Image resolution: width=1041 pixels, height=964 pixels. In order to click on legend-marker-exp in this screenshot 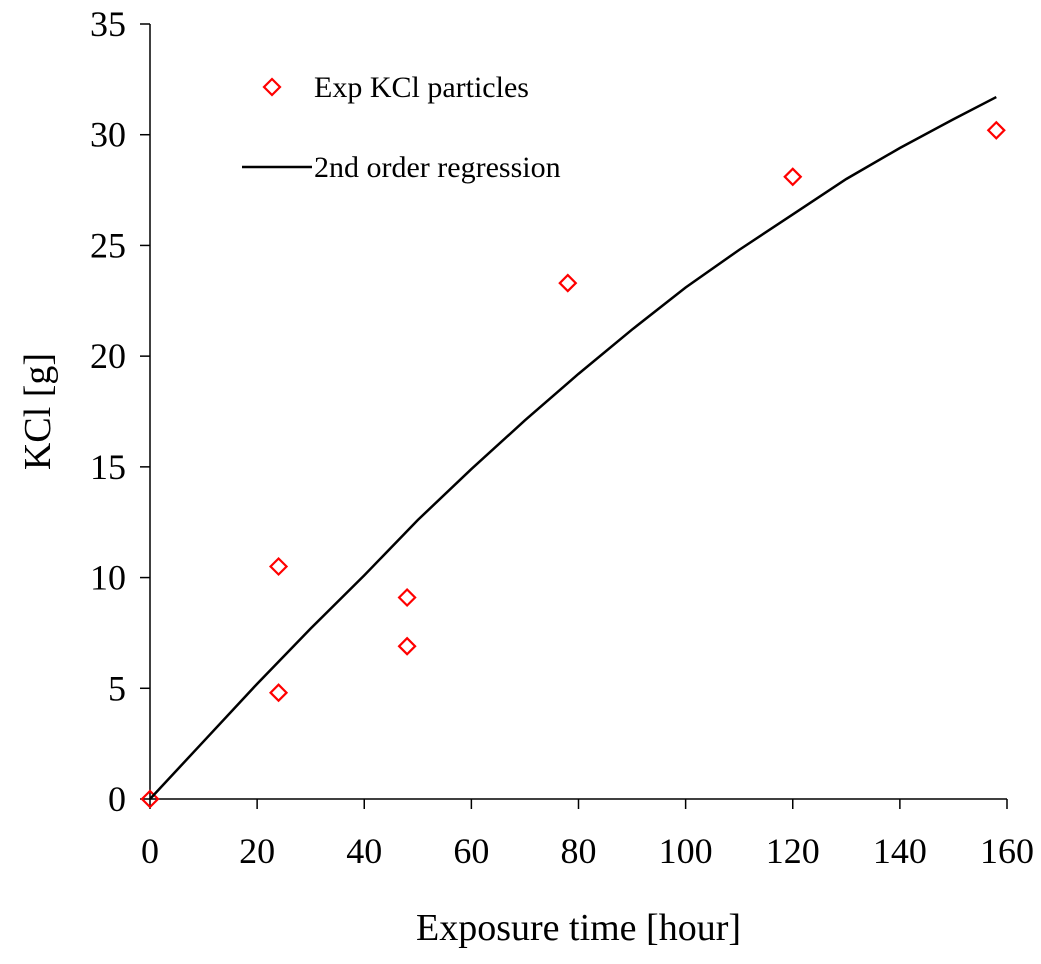, I will do `click(272, 87)`.